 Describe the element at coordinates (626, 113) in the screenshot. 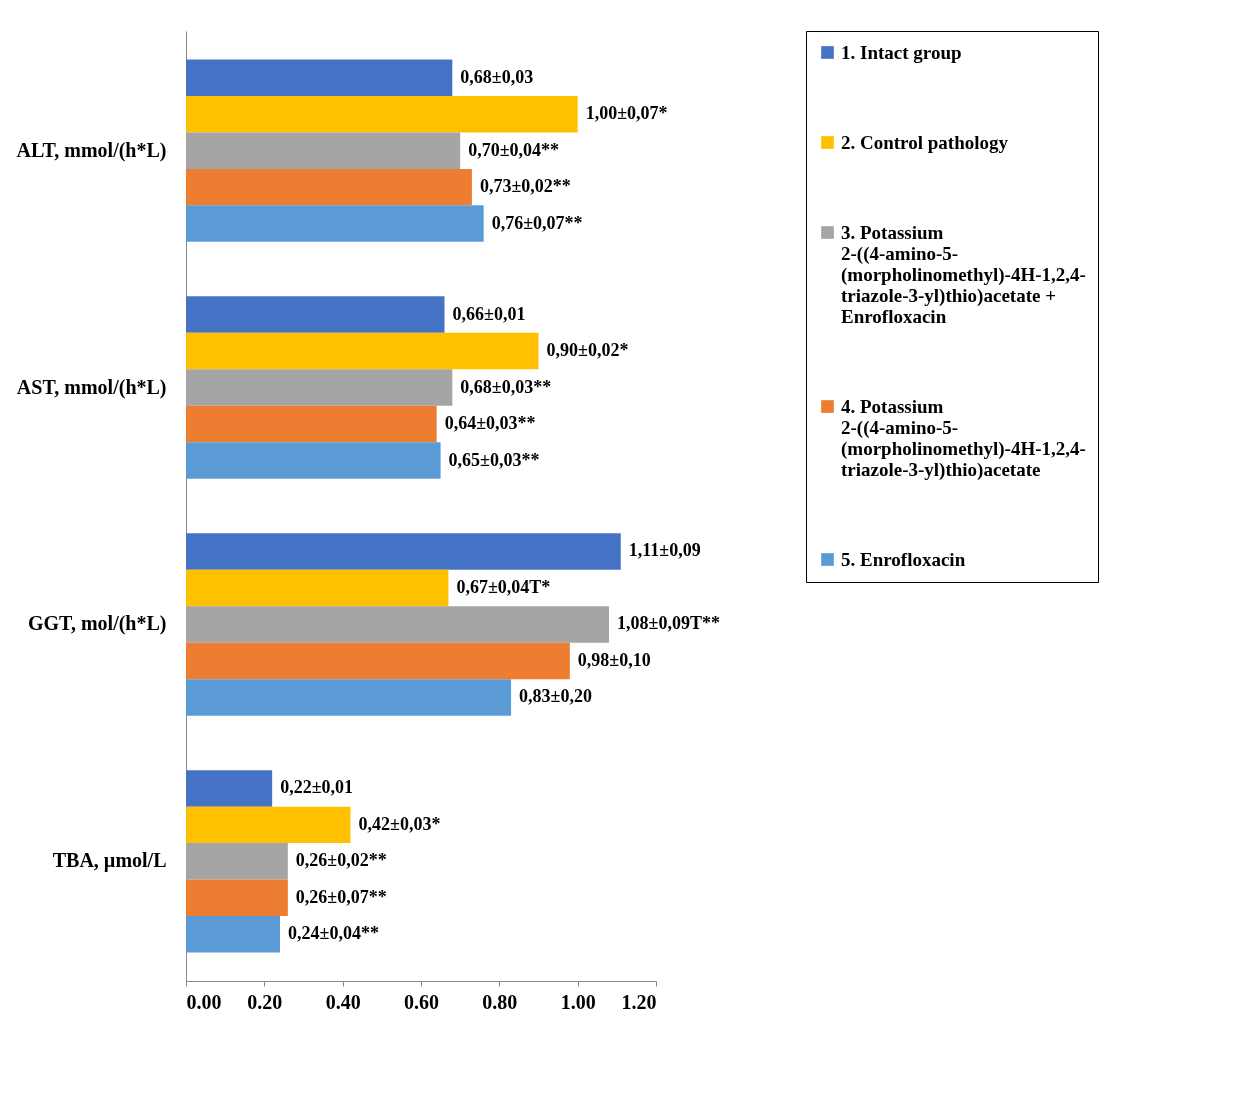

I see `data-label: 1,00±0,07*` at that location.